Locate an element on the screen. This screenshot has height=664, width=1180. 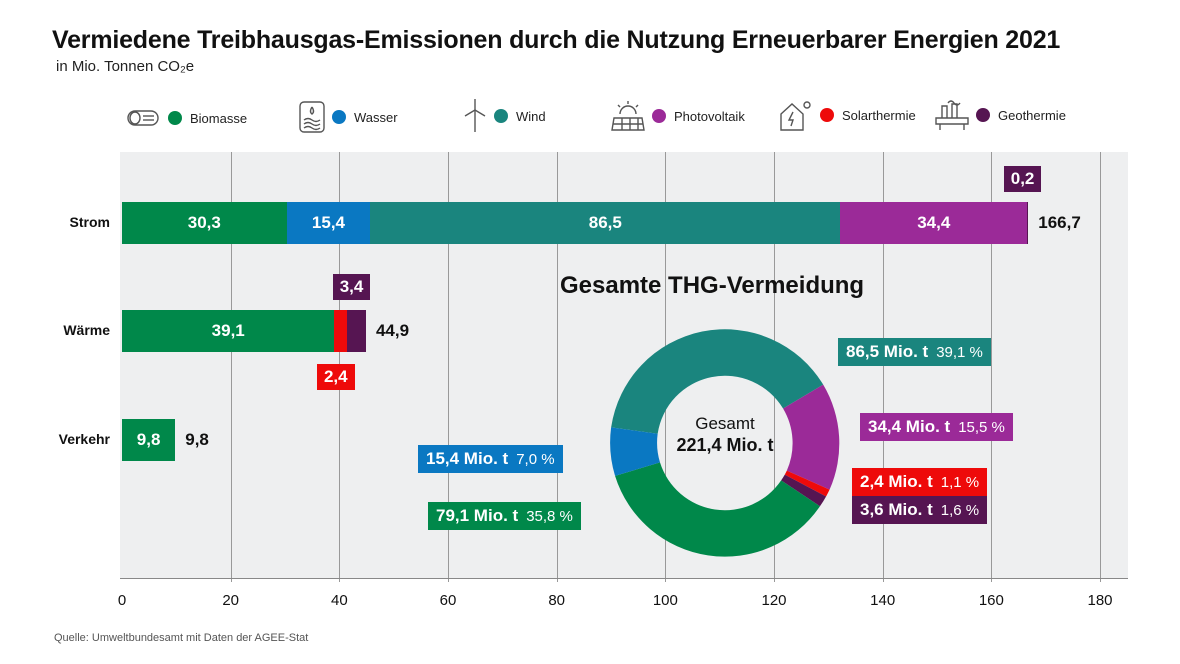
donut-slice-solarthermie is located at coordinates (807, 483).